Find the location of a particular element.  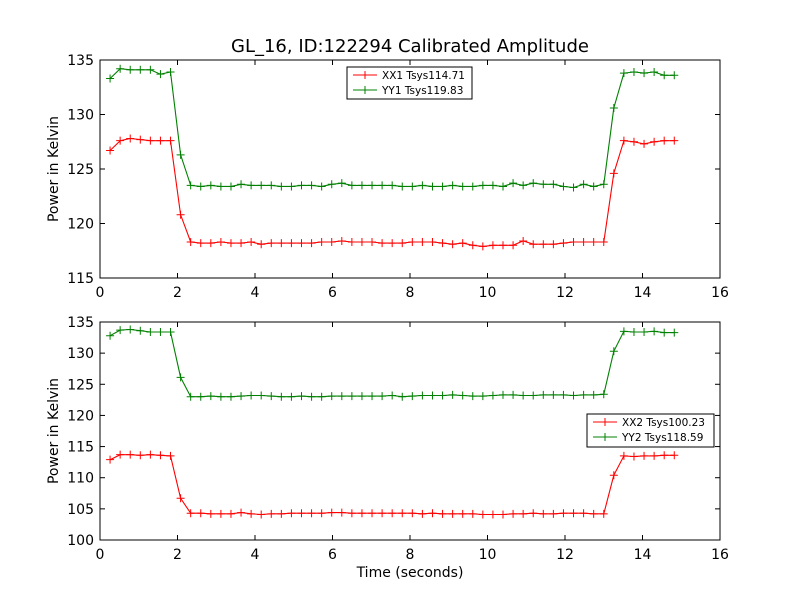

x-tick-label: 16 is located at coordinates (720, 293).